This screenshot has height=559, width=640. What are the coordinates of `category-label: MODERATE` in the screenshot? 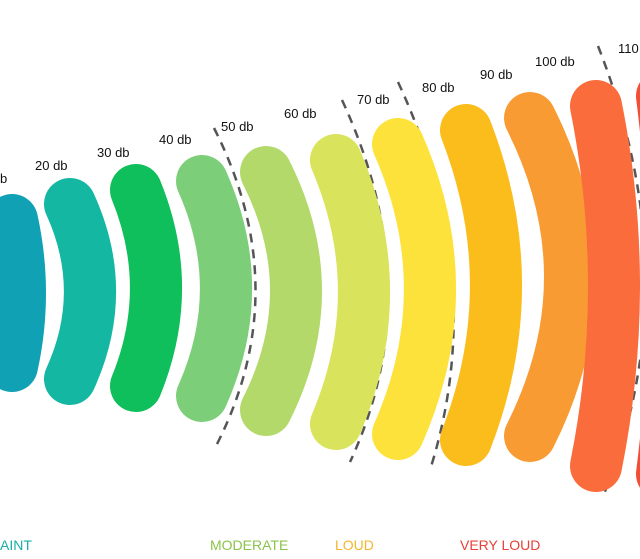 It's located at (249, 545).